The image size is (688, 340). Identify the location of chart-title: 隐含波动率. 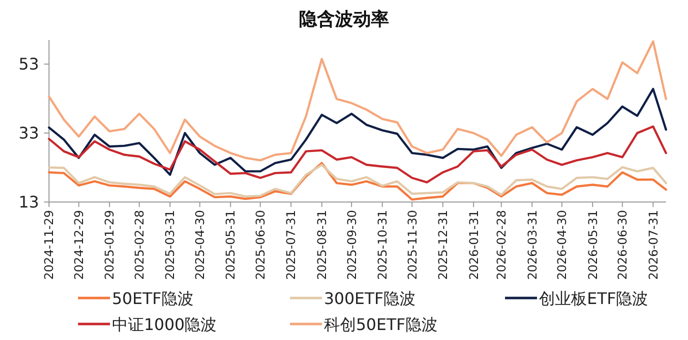
(344, 19).